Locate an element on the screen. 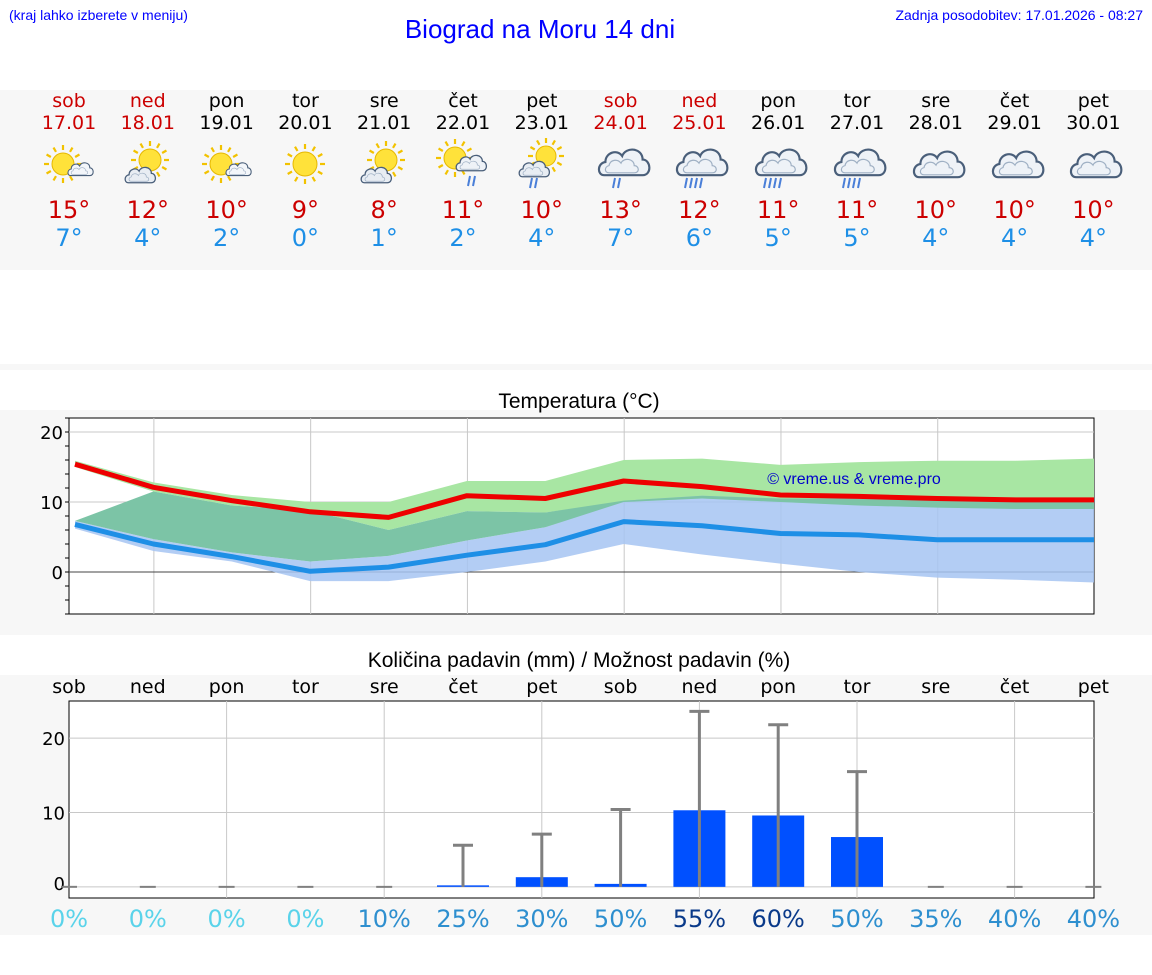 This screenshot has height=975, width=1152. forecast-day: pet 30.01 10° 4° is located at coordinates (1093, 171).